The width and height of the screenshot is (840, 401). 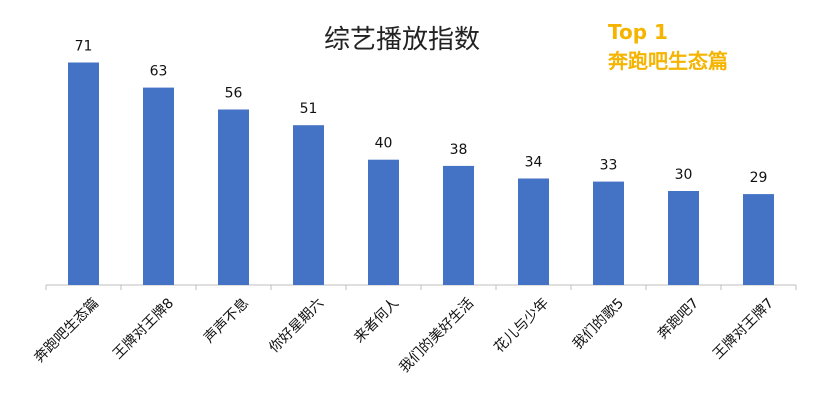 I want to click on chart-title: 综艺播放指数, so click(x=402, y=40).